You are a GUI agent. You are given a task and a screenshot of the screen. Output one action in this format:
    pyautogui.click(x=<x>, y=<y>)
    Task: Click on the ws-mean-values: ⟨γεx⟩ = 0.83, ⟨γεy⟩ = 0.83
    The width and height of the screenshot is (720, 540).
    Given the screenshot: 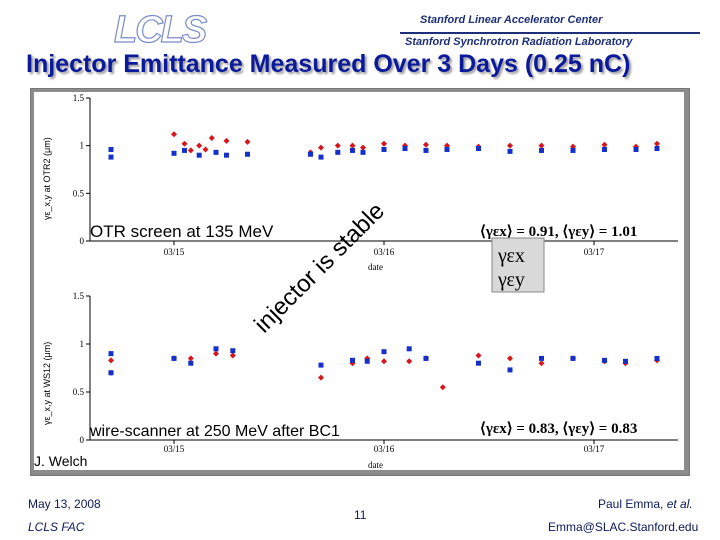 What is the action you would take?
    pyautogui.click(x=558, y=429)
    